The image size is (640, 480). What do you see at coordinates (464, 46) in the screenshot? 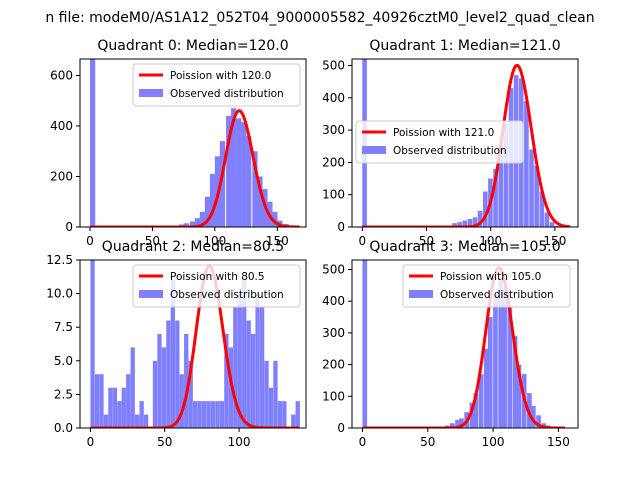
I see `quadrant-1-title: Quadrant 1: Median=121.0` at bounding box center [464, 46].